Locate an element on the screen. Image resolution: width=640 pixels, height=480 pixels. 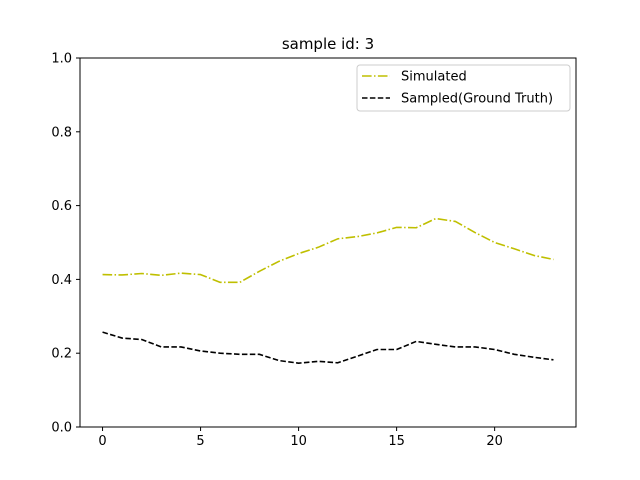
y-tick-label: 0.8 is located at coordinates (61, 132).